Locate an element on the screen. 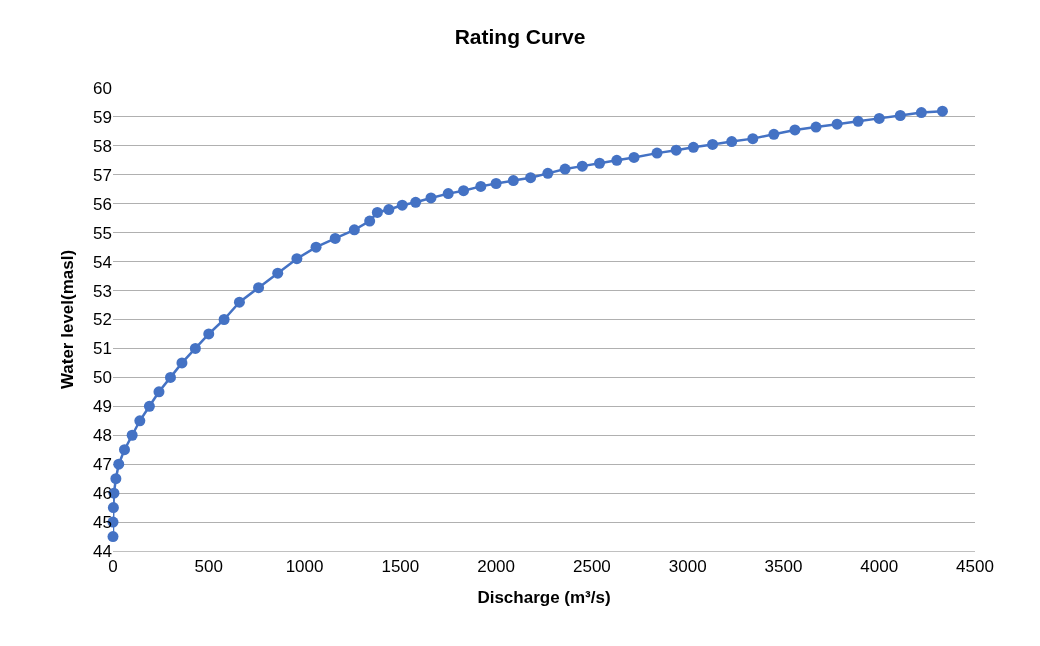  x-tick-label: 2500 is located at coordinates (591, 567).